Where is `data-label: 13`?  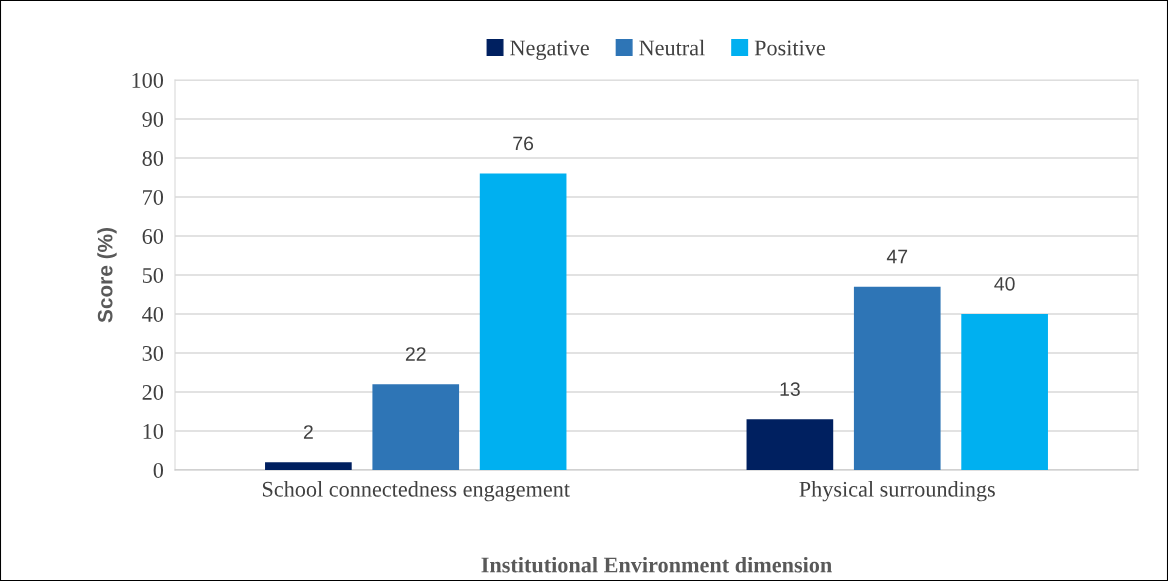 data-label: 13 is located at coordinates (790, 389).